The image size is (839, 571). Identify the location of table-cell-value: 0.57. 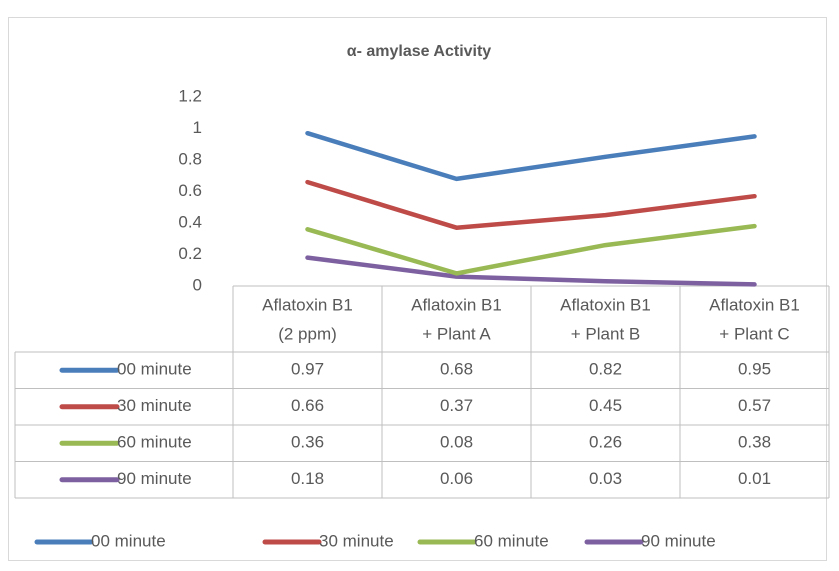
(754, 405).